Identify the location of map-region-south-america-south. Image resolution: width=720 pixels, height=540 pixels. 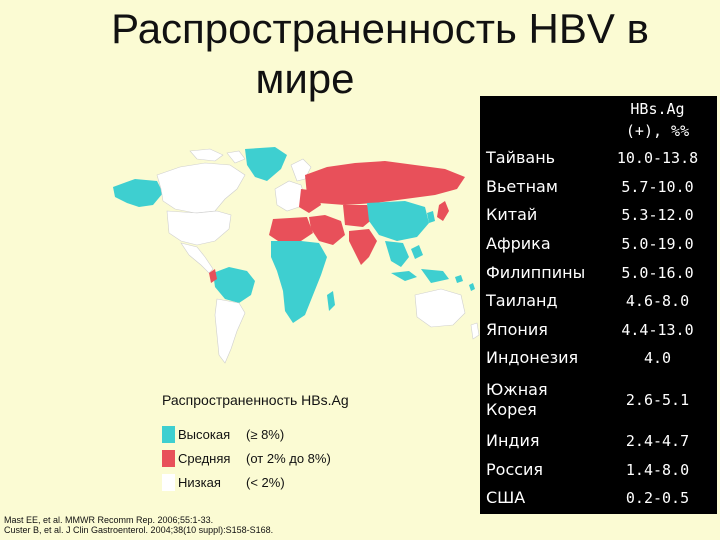
(230, 331).